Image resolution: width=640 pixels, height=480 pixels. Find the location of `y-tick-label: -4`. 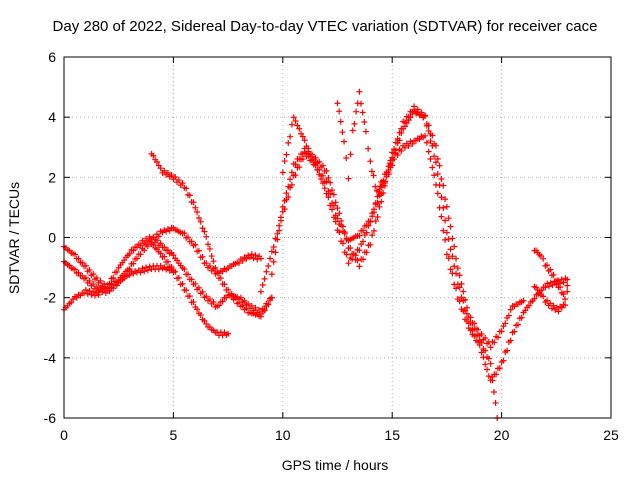

y-tick-label: -4 is located at coordinates (50, 358).